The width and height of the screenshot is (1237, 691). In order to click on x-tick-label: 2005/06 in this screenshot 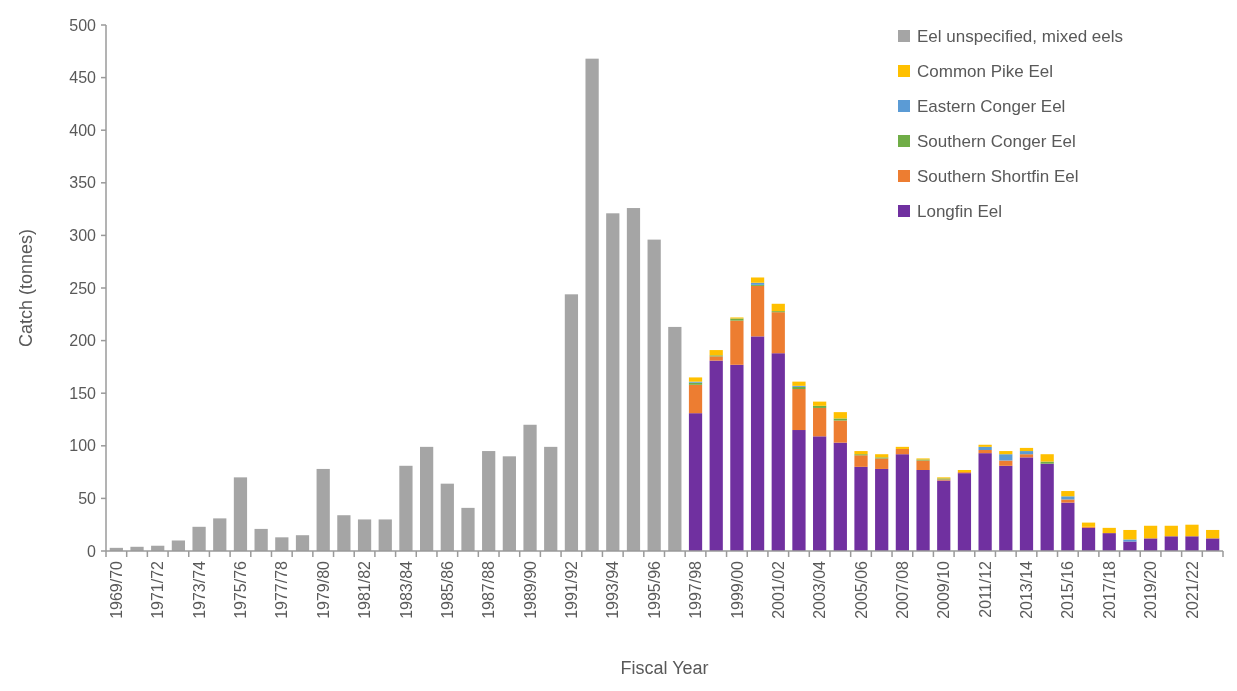, I will do `click(861, 589)`.